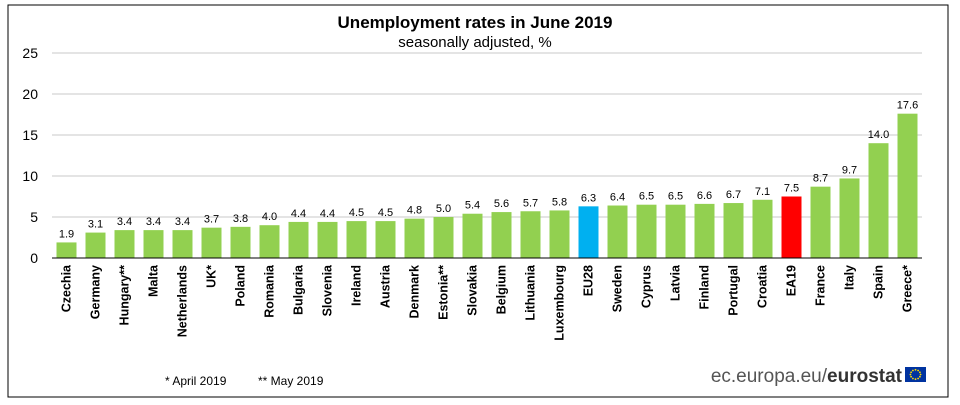 This screenshot has width=960, height=405. What do you see at coordinates (66, 250) in the screenshot?
I see `bar-czechia` at bounding box center [66, 250].